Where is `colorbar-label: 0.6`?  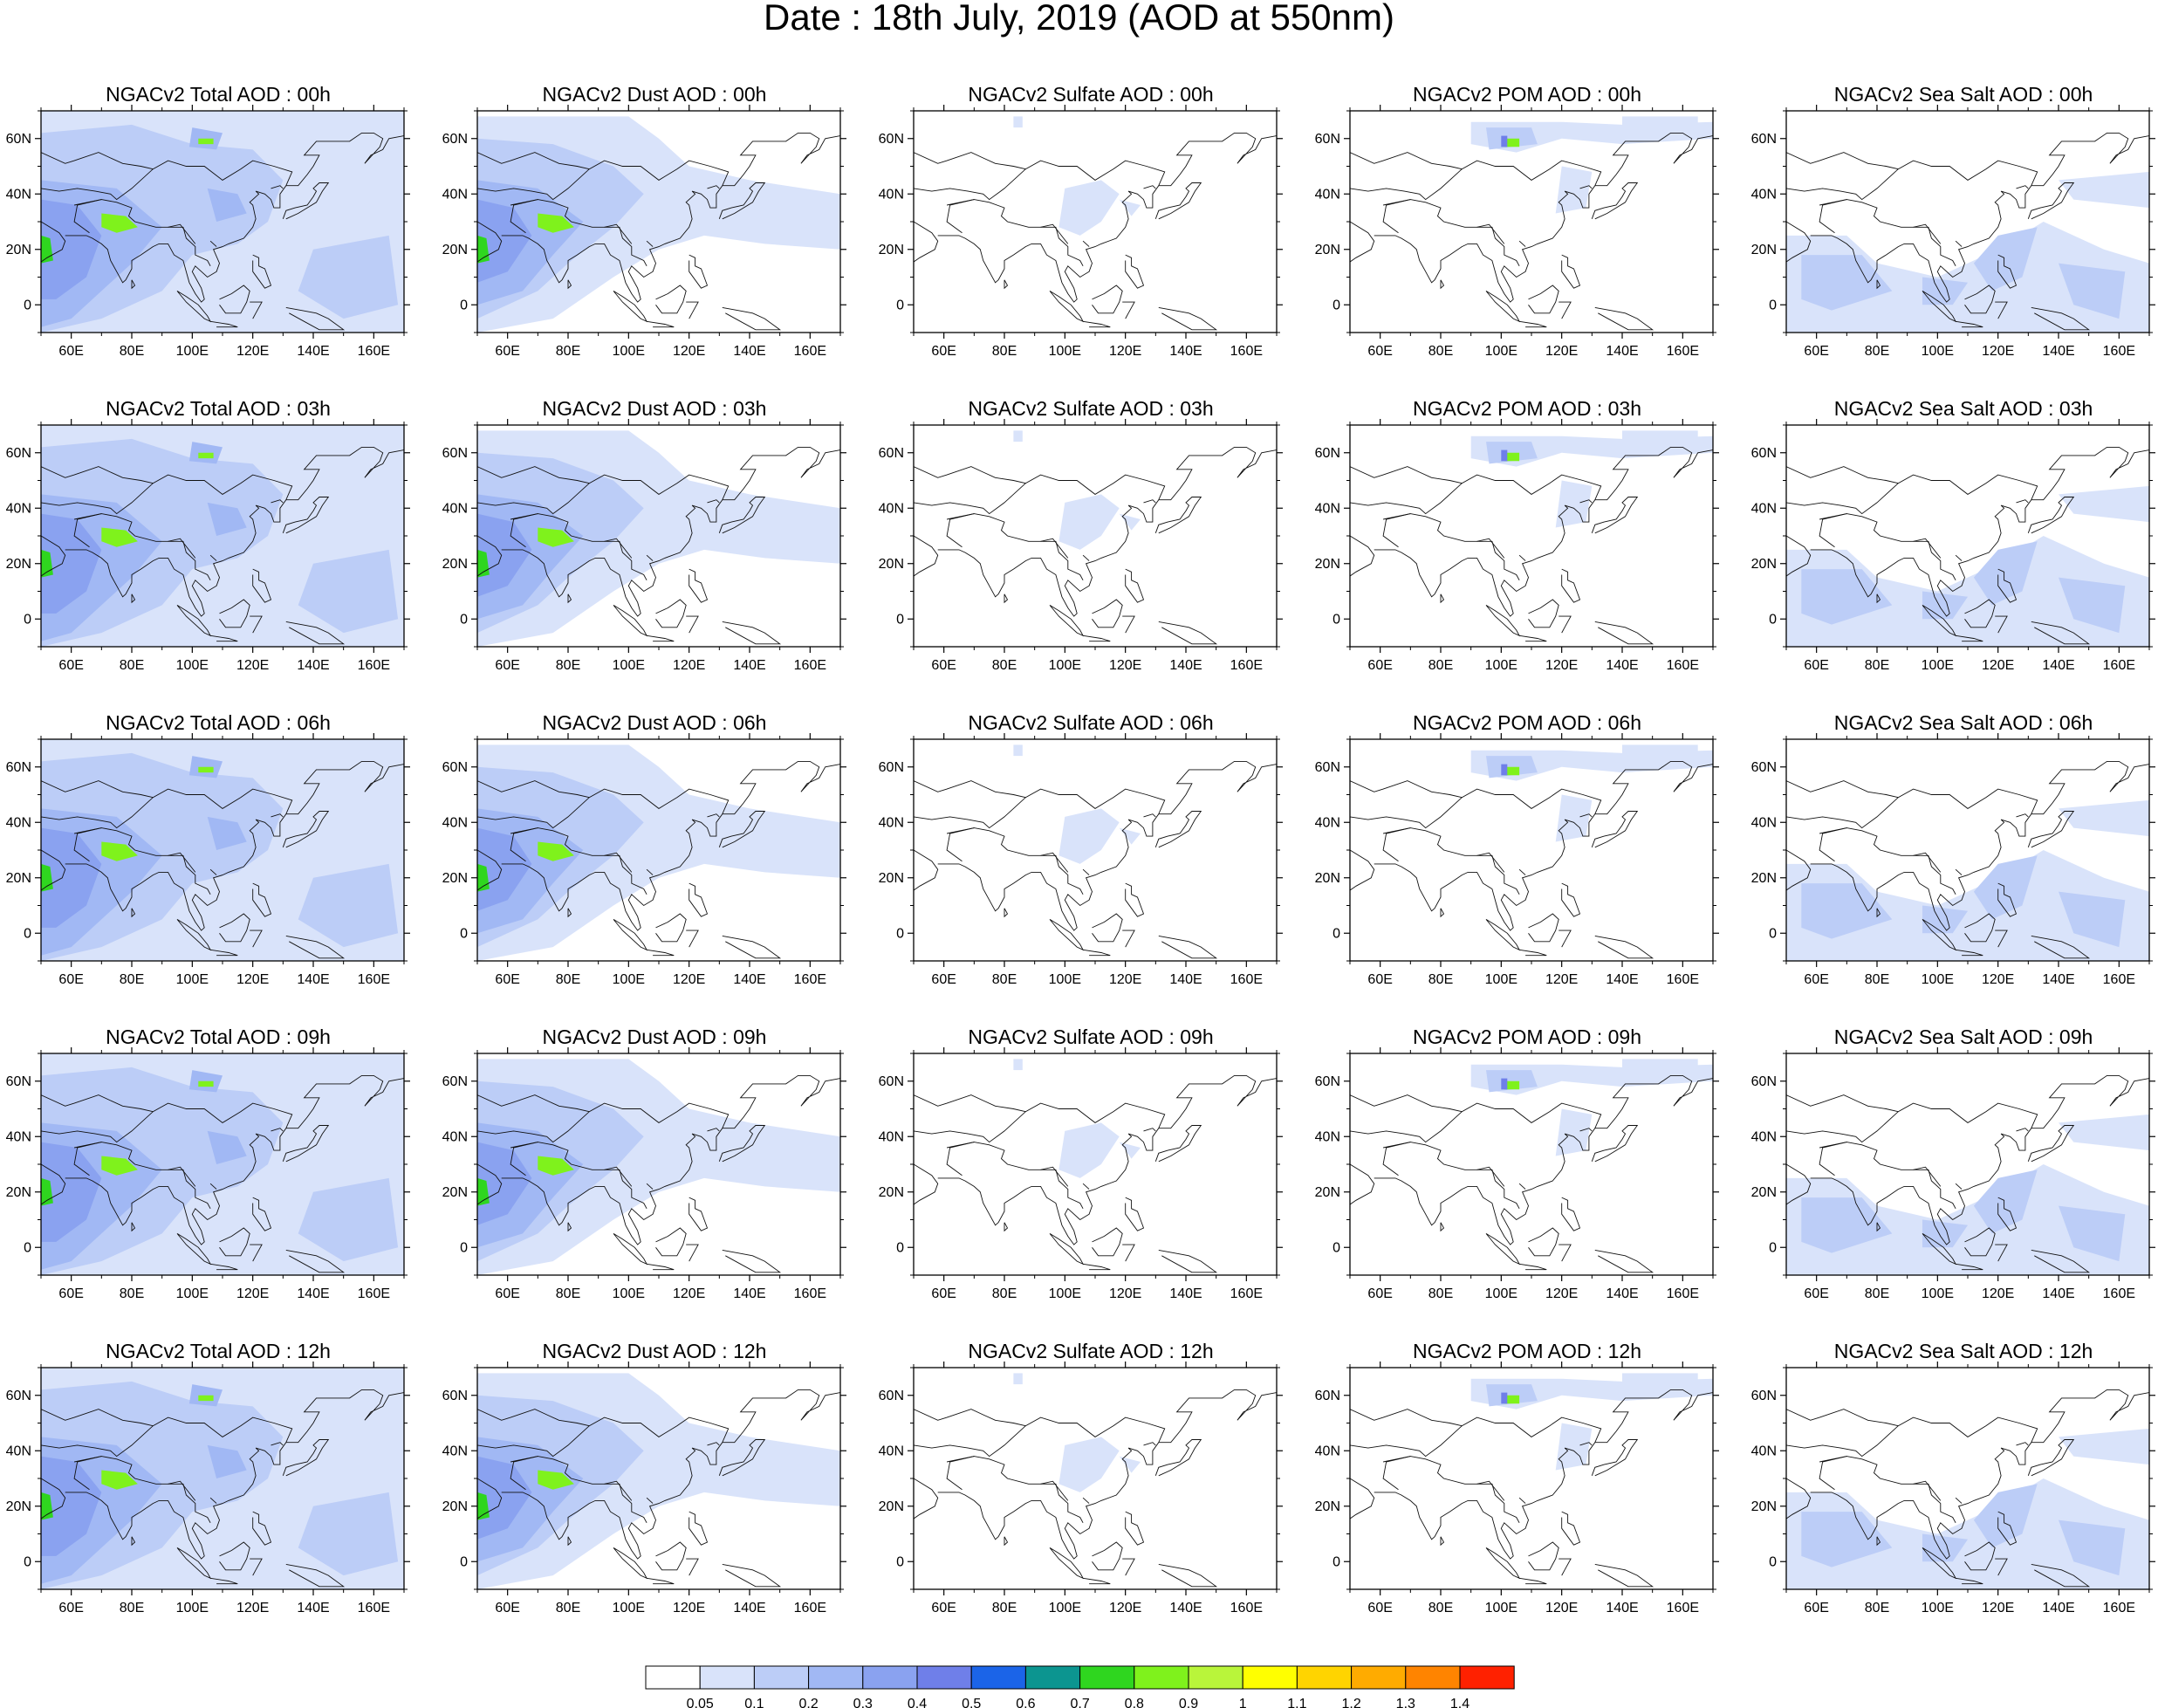 colorbar-label: 0.6 is located at coordinates (1025, 1702).